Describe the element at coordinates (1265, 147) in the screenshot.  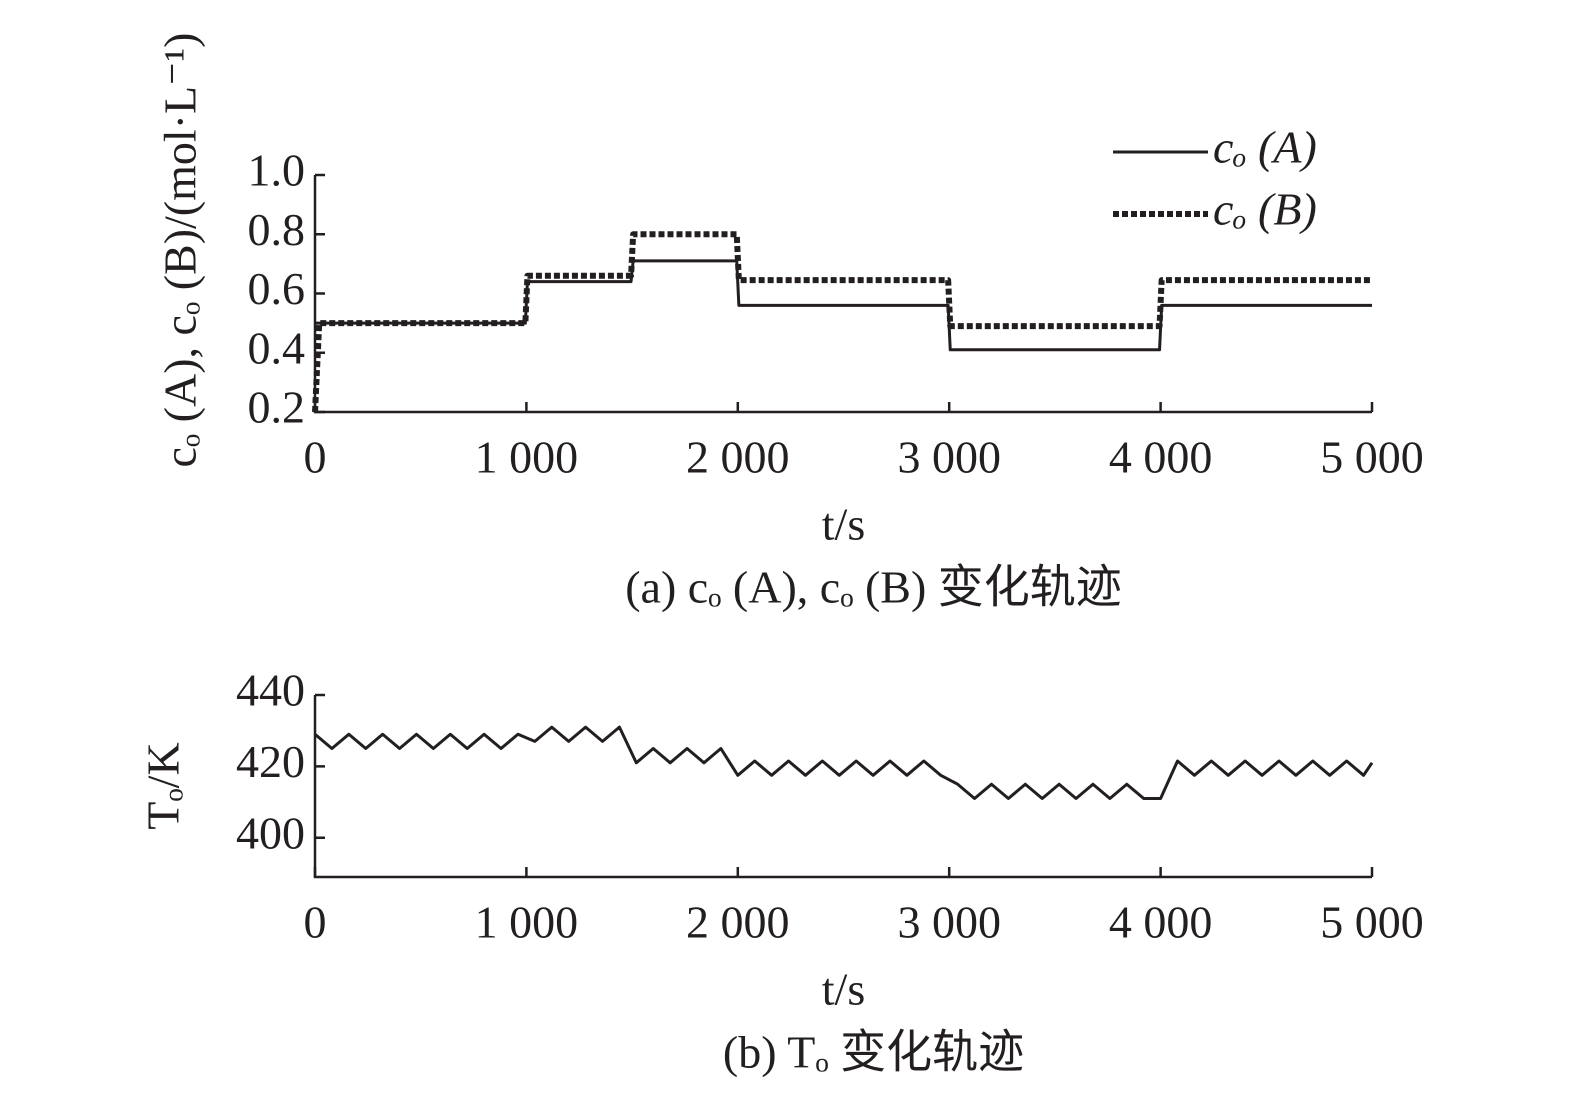
I see `legend-label: cₒ (A)` at that location.